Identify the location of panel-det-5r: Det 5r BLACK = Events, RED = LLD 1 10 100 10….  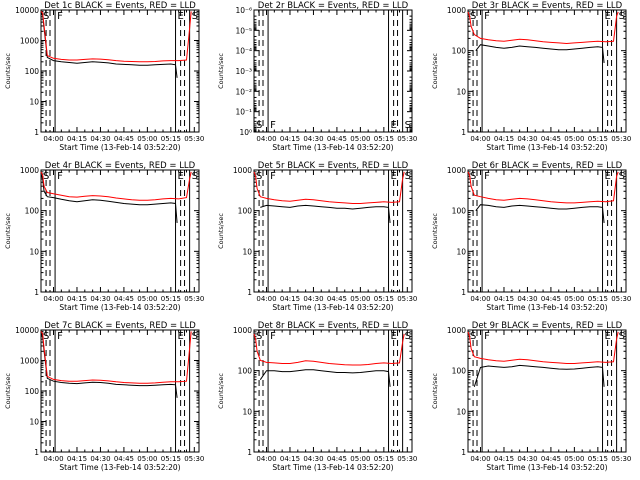
(317, 236).